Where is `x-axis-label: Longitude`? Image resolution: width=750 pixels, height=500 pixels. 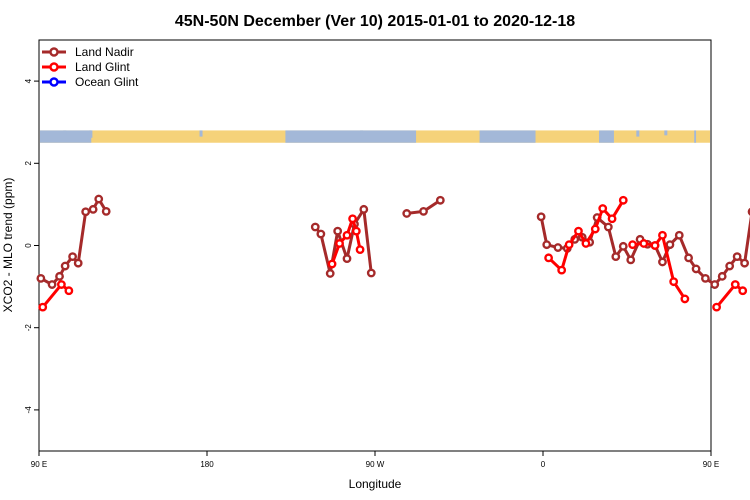
x-axis-label: Longitude is located at coordinates (375, 484).